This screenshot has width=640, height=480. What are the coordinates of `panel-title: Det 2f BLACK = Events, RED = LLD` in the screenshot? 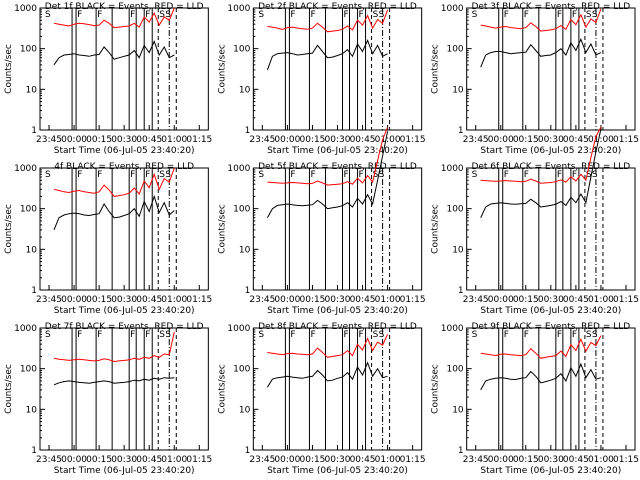 It's located at (337, 7).